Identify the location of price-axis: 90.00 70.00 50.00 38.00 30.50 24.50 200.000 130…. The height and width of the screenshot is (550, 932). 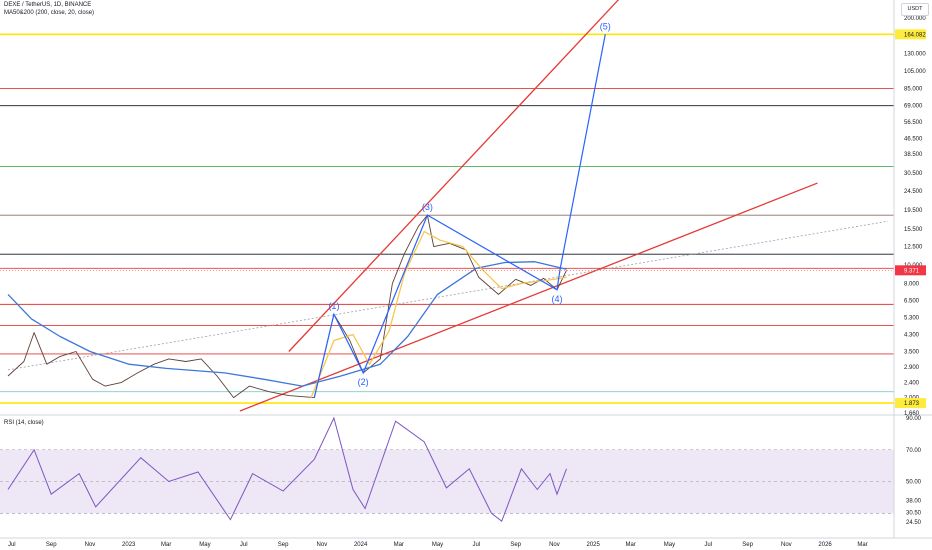
(909, 269).